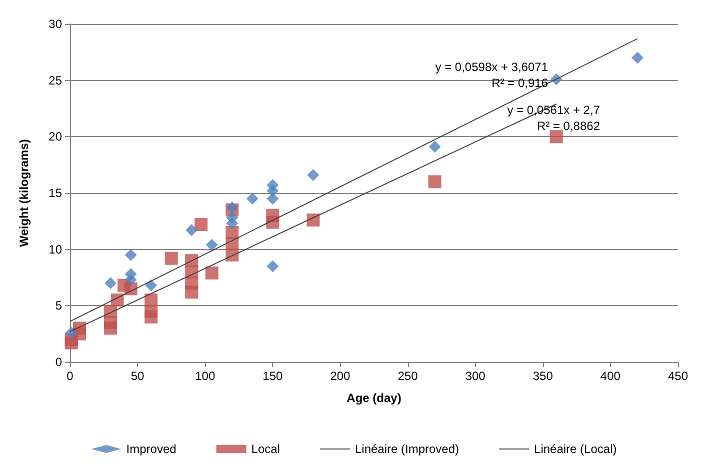 The image size is (708, 468). What do you see at coordinates (55, 137) in the screenshot?
I see `y-tick-label: 20` at bounding box center [55, 137].